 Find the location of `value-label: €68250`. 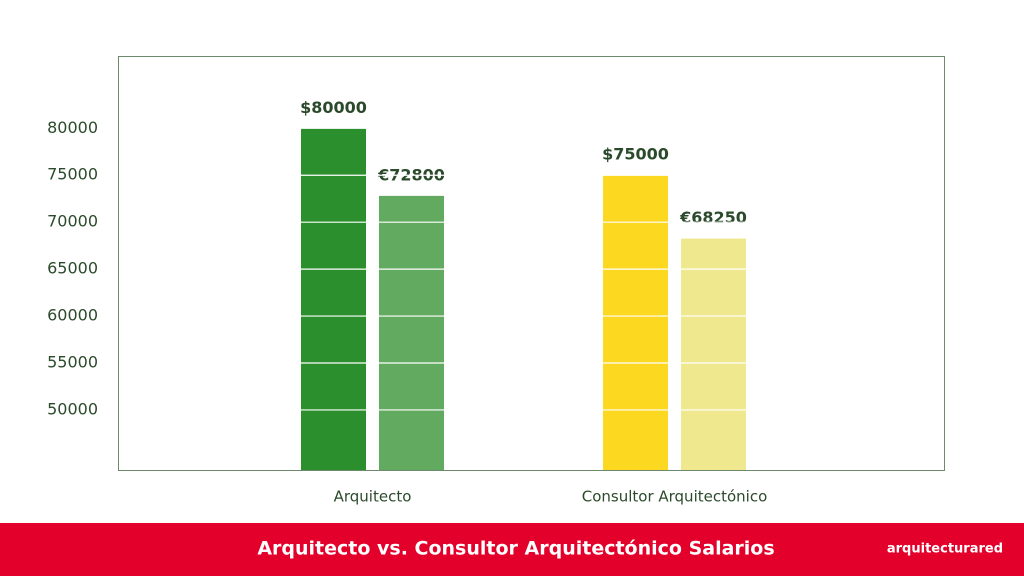

value-label: €68250 is located at coordinates (713, 217).